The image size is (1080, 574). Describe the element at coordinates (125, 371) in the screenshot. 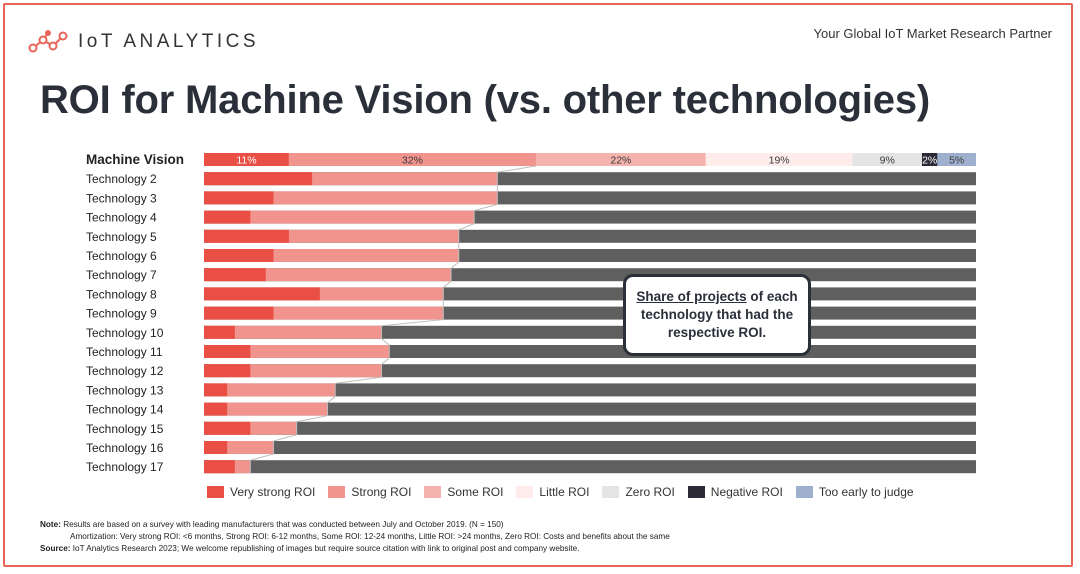

I see `category-label: Technology 12` at that location.